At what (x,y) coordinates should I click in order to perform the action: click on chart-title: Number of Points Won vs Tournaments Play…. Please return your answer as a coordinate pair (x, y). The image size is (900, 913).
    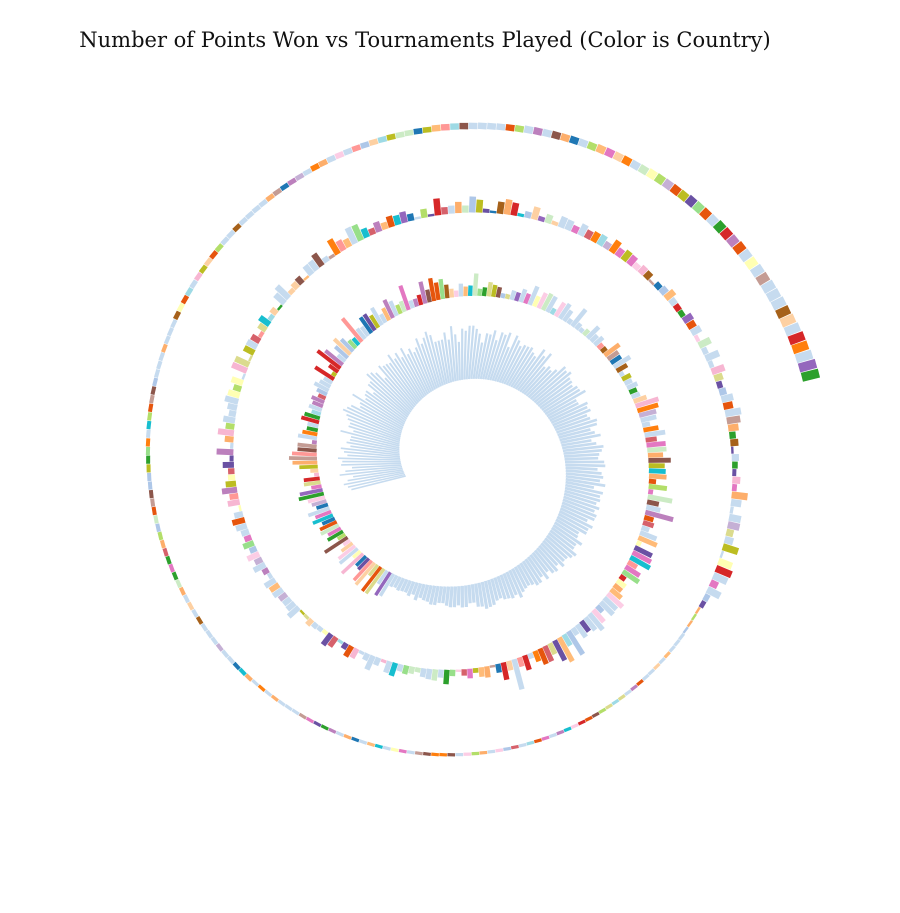
    Looking at the image, I should click on (425, 40).